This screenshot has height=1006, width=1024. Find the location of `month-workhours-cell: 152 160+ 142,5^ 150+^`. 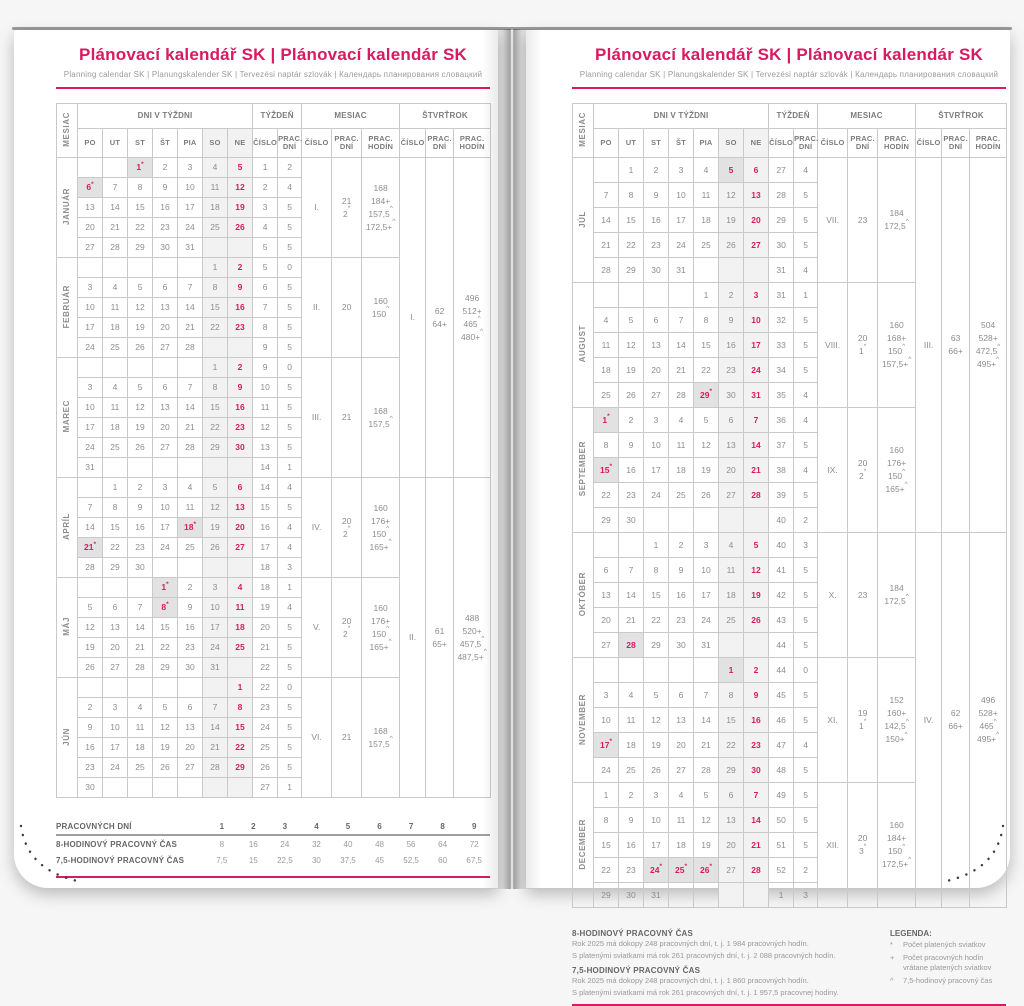

month-workhours-cell: 152 160+ 142,5^ 150+^ is located at coordinates (897, 720).